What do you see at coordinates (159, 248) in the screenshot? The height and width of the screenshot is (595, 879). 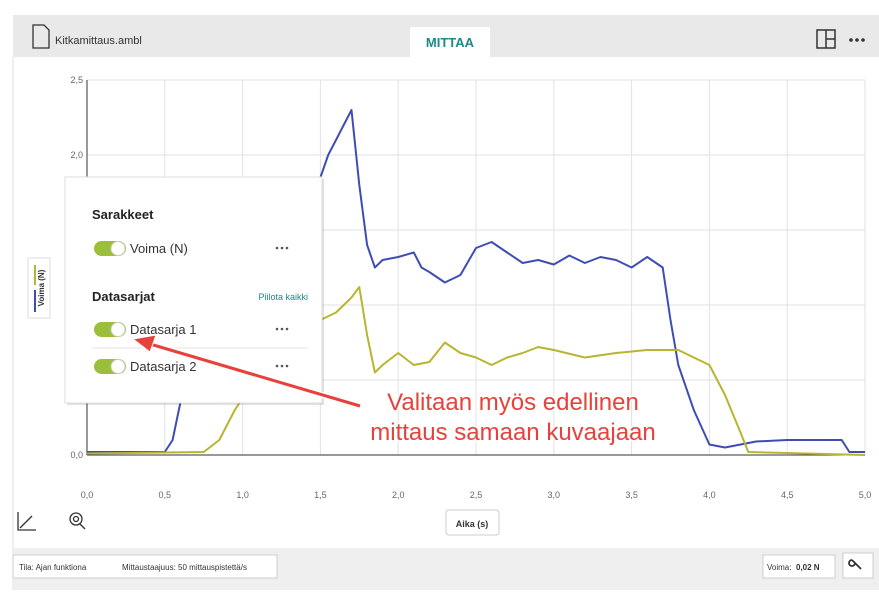 I see `column-name: Voima (N)` at bounding box center [159, 248].